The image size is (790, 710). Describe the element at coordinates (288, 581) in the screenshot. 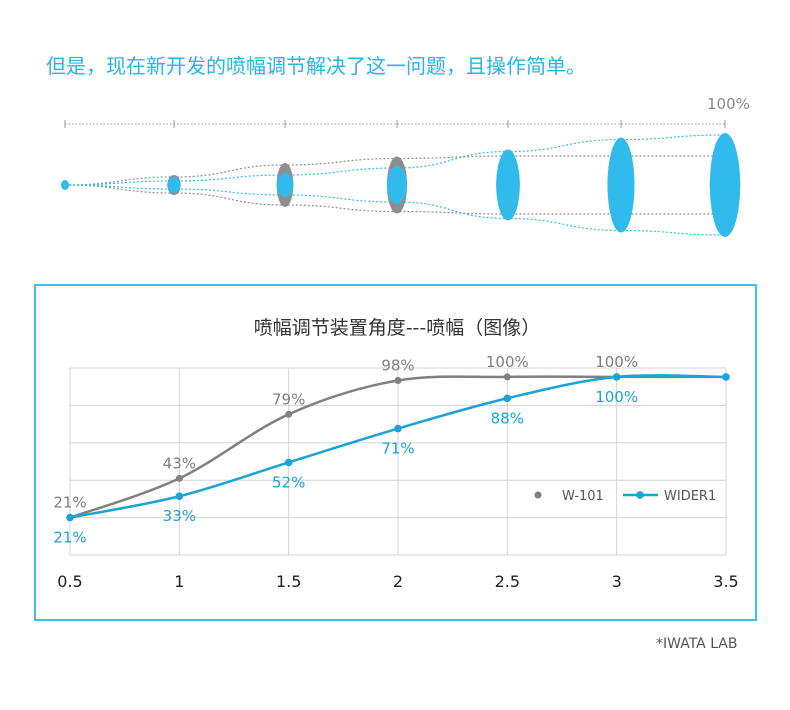

I see `x-tick-label: 1.5` at that location.